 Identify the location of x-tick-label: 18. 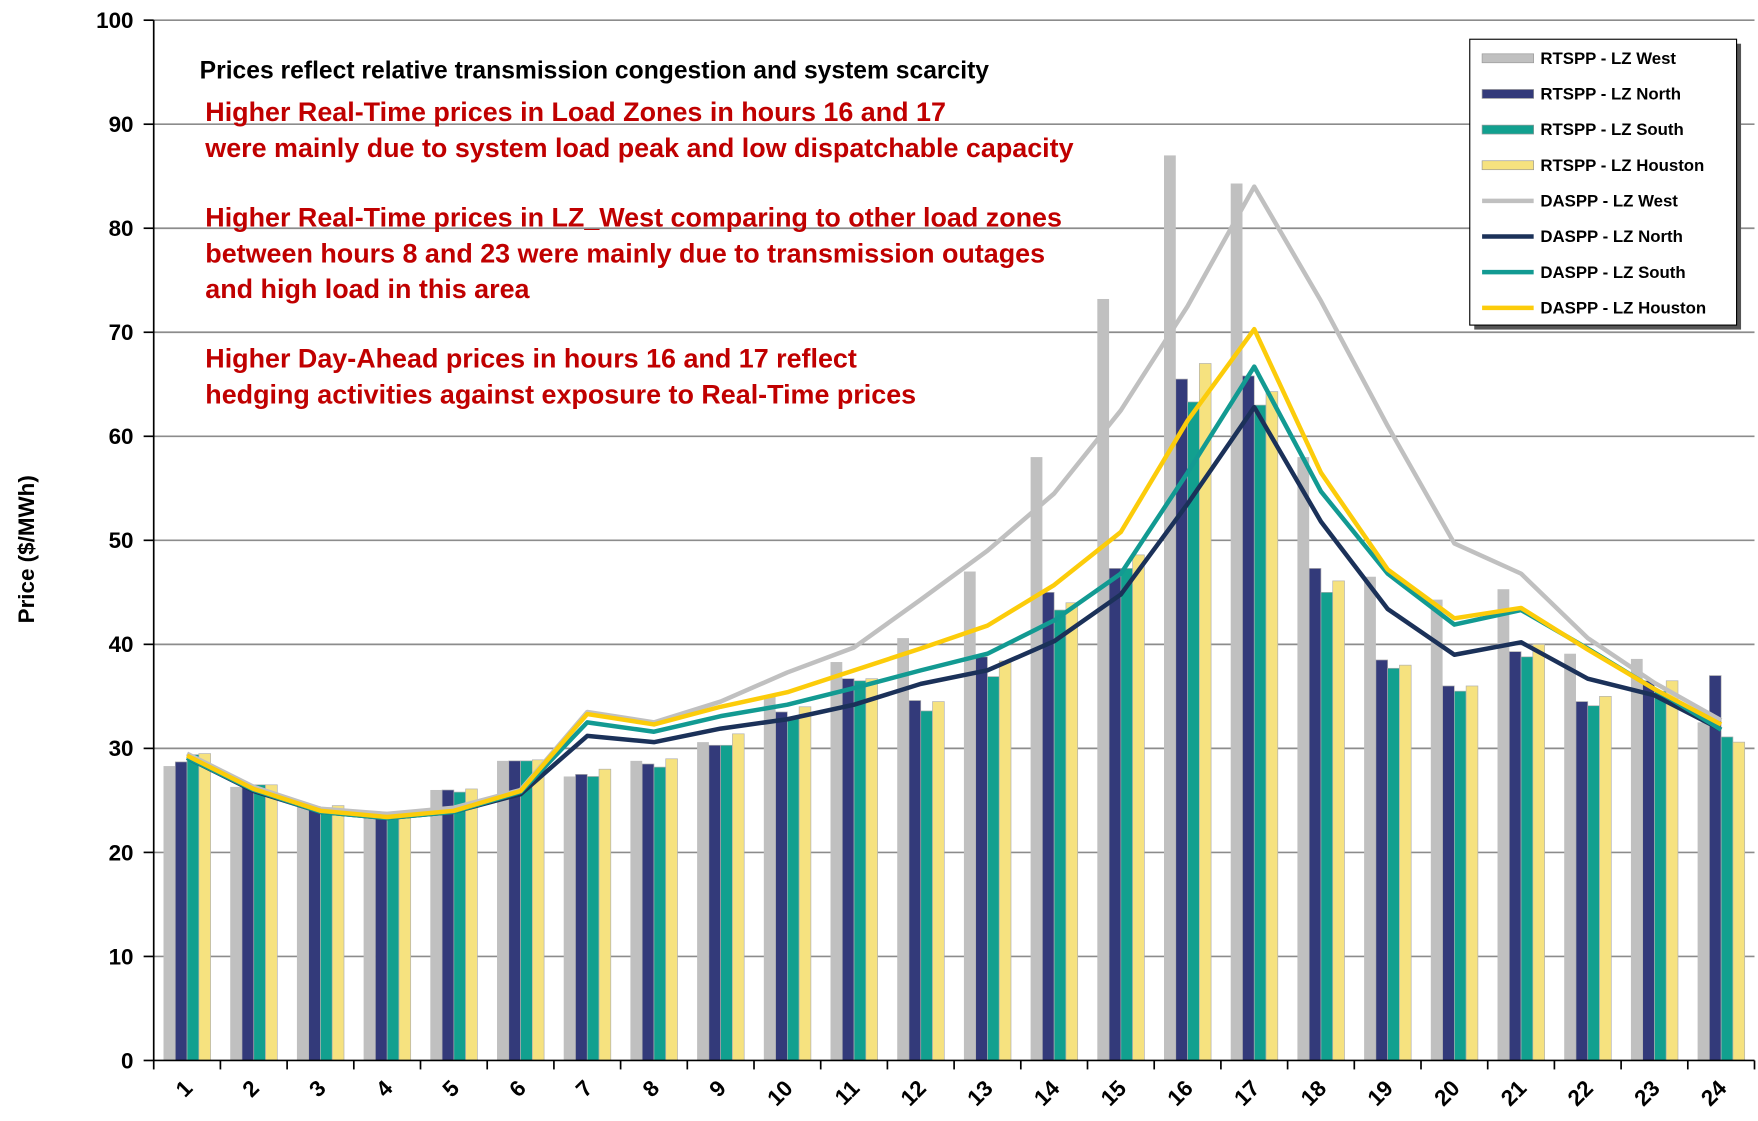
(1313, 1092).